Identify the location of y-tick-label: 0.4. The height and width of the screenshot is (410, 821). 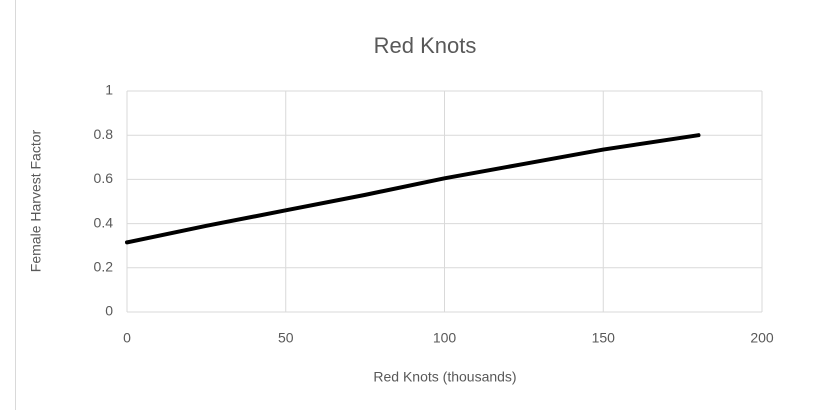
(104, 222).